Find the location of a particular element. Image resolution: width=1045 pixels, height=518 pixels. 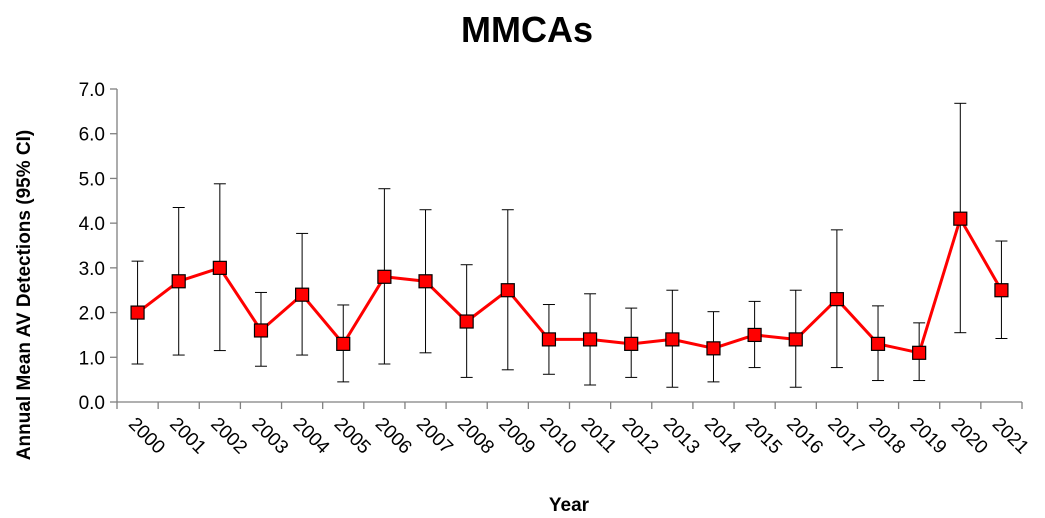

x-tick-label: 2011 is located at coordinates (599, 436).